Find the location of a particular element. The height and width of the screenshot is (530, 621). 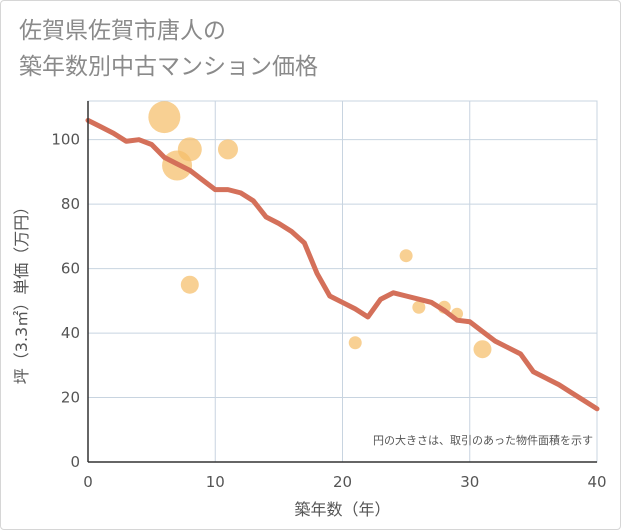

x-tick-label: 20 is located at coordinates (342, 482).